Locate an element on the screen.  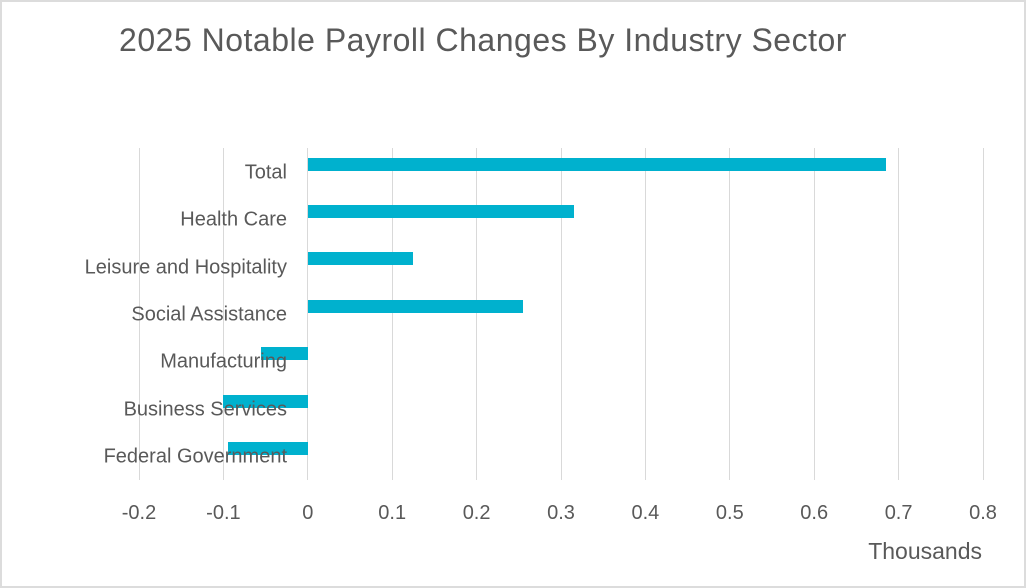
gridline-0.2 is located at coordinates (477, 314).